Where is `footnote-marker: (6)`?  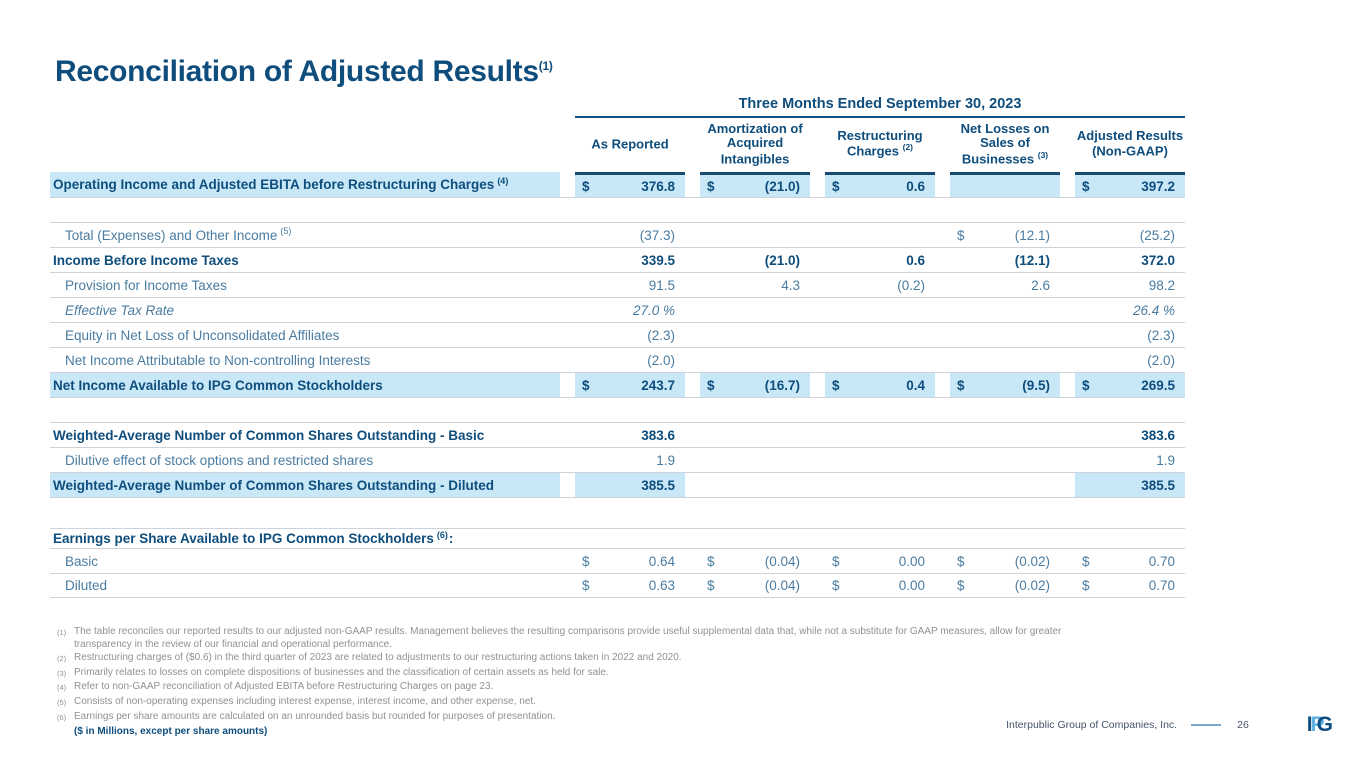
footnote-marker: (6) is located at coordinates (62, 717).